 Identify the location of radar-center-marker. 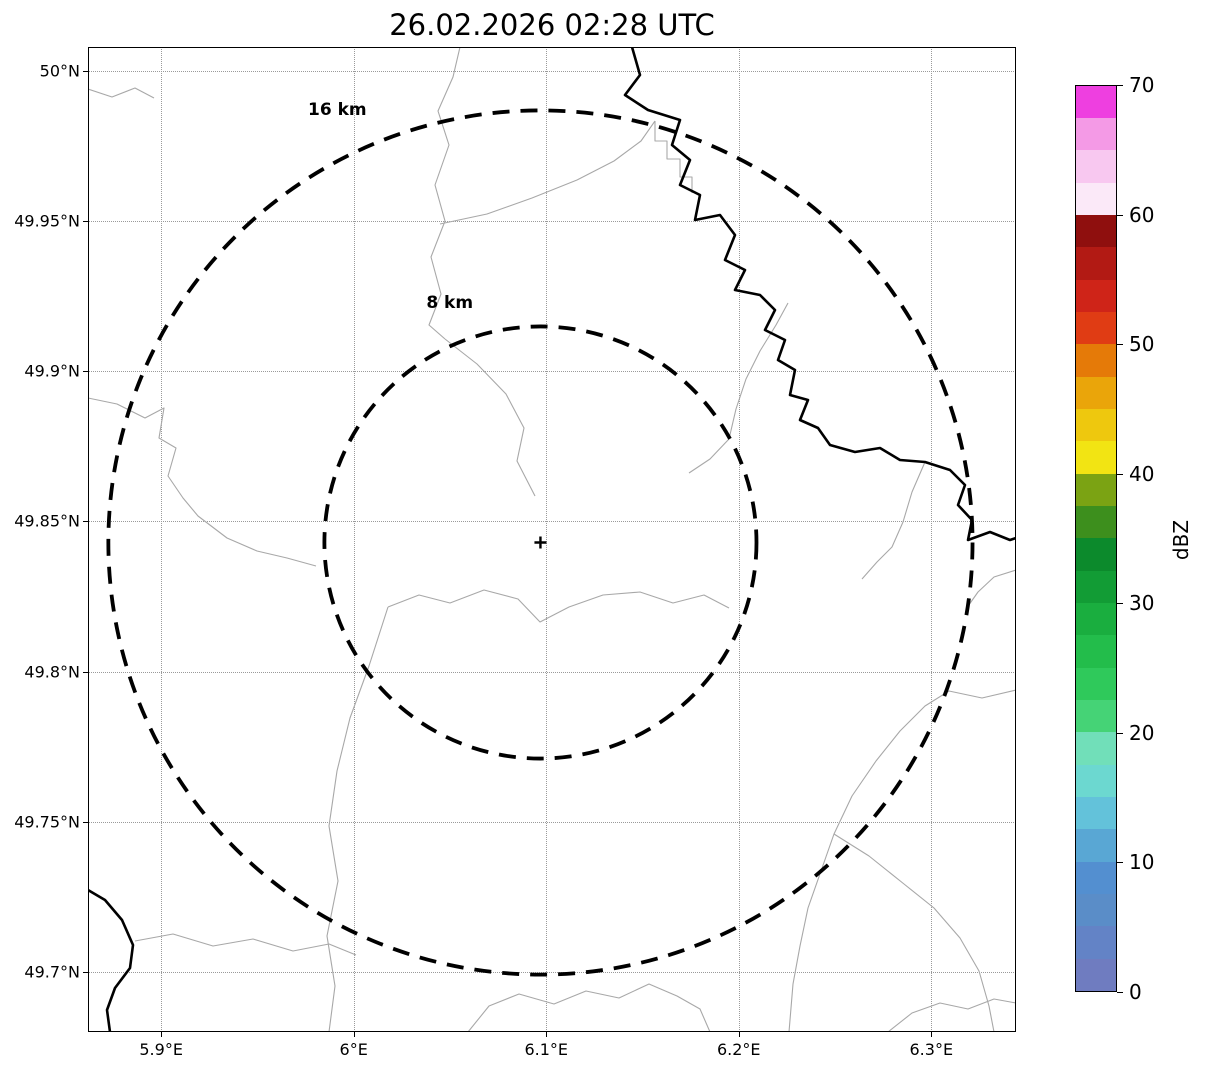
(540, 542).